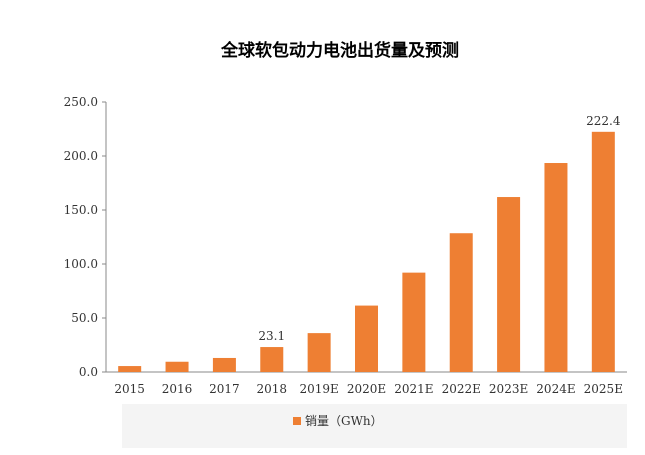  Describe the element at coordinates (224, 364) in the screenshot. I see `bar-2017` at that location.